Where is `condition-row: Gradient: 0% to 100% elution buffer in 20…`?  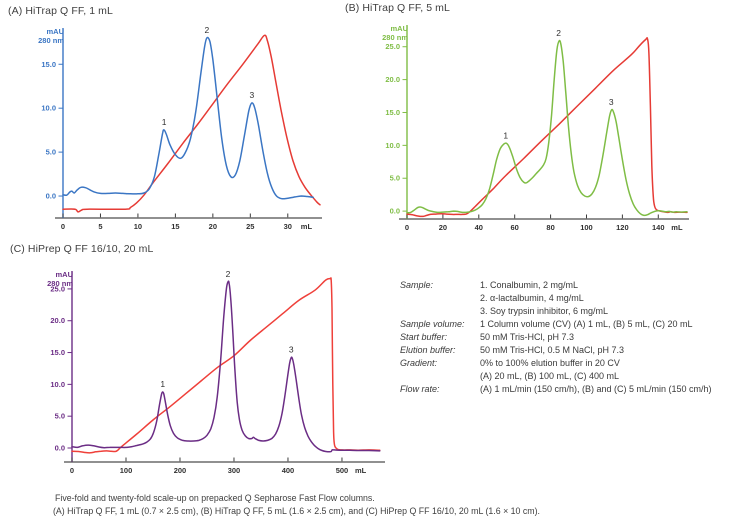 condition-row: Gradient: 0% to 100% elution buffer in 20… is located at coordinates (568, 370).